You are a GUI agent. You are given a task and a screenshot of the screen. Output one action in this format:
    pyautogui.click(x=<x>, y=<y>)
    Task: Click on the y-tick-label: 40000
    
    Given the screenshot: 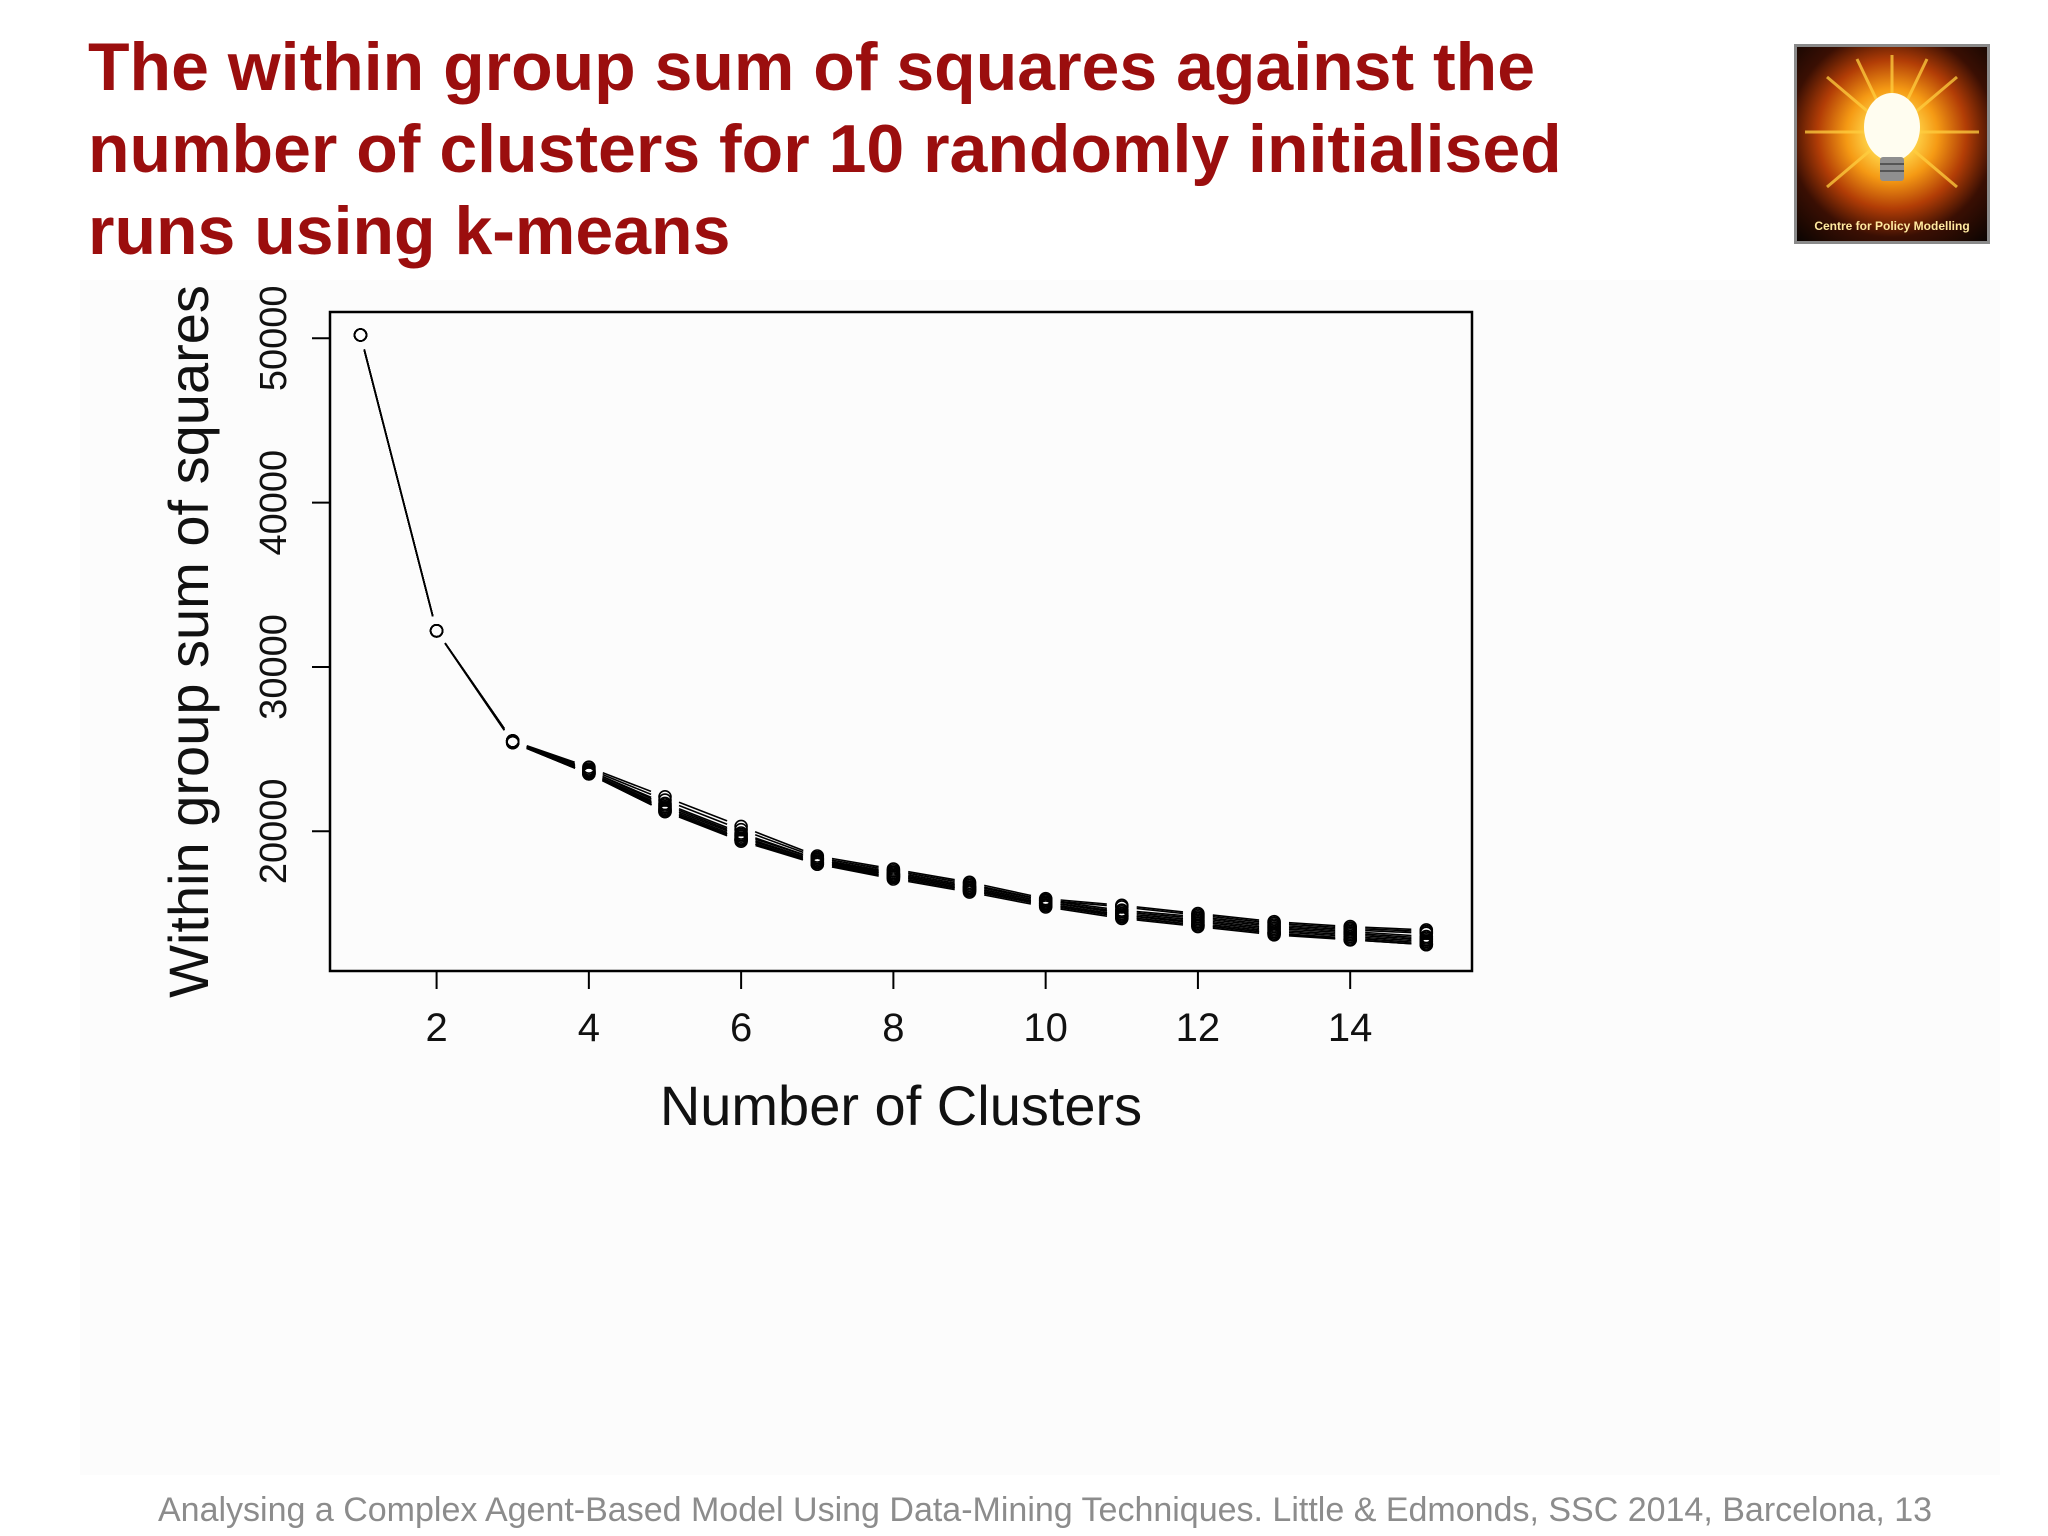 What is the action you would take?
    pyautogui.click(x=274, y=503)
    